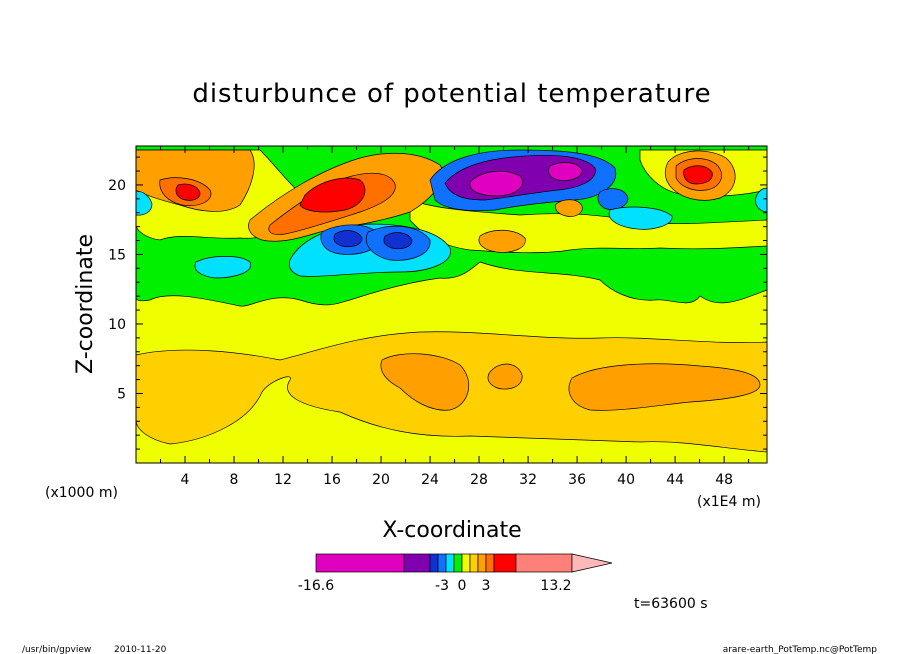 The image size is (904, 654). What do you see at coordinates (462, 586) in the screenshot?
I see `colorbar-label: 0` at bounding box center [462, 586].